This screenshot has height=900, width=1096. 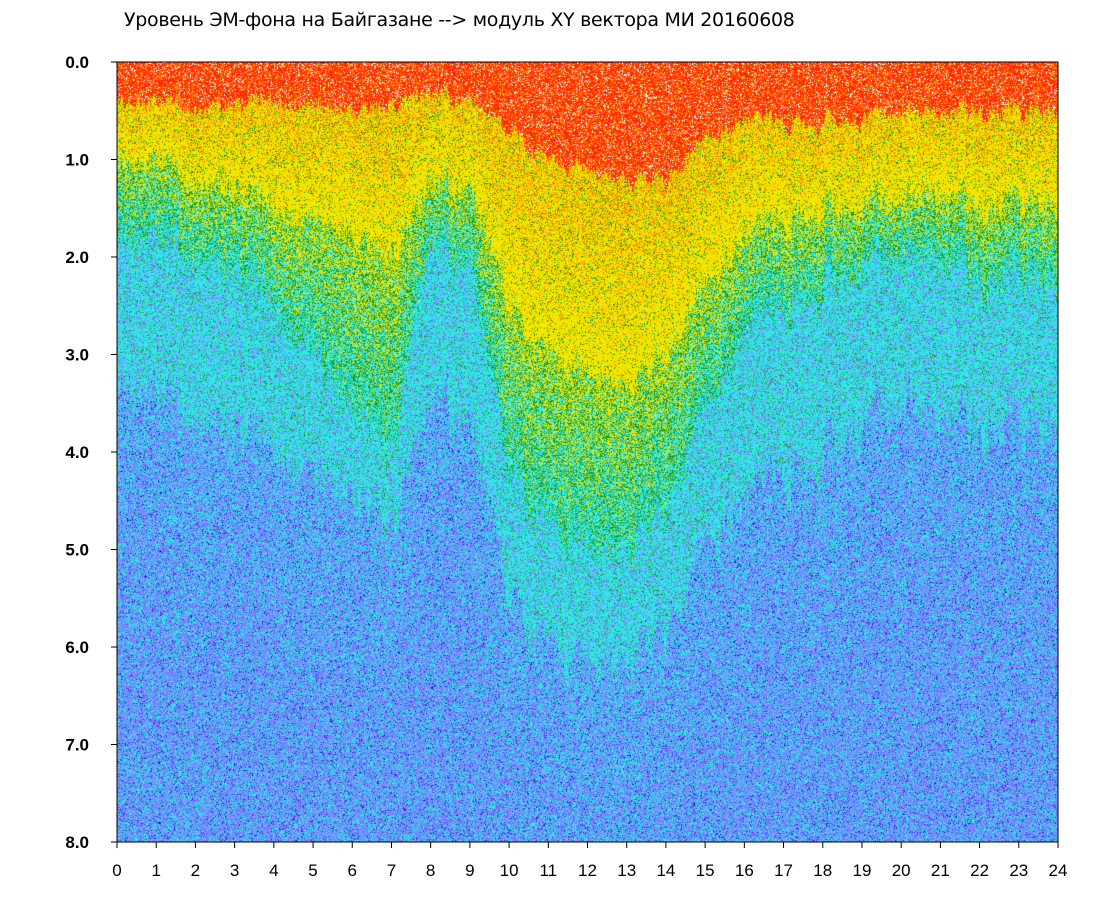 I want to click on x-tick-label: 14, so click(x=665, y=870).